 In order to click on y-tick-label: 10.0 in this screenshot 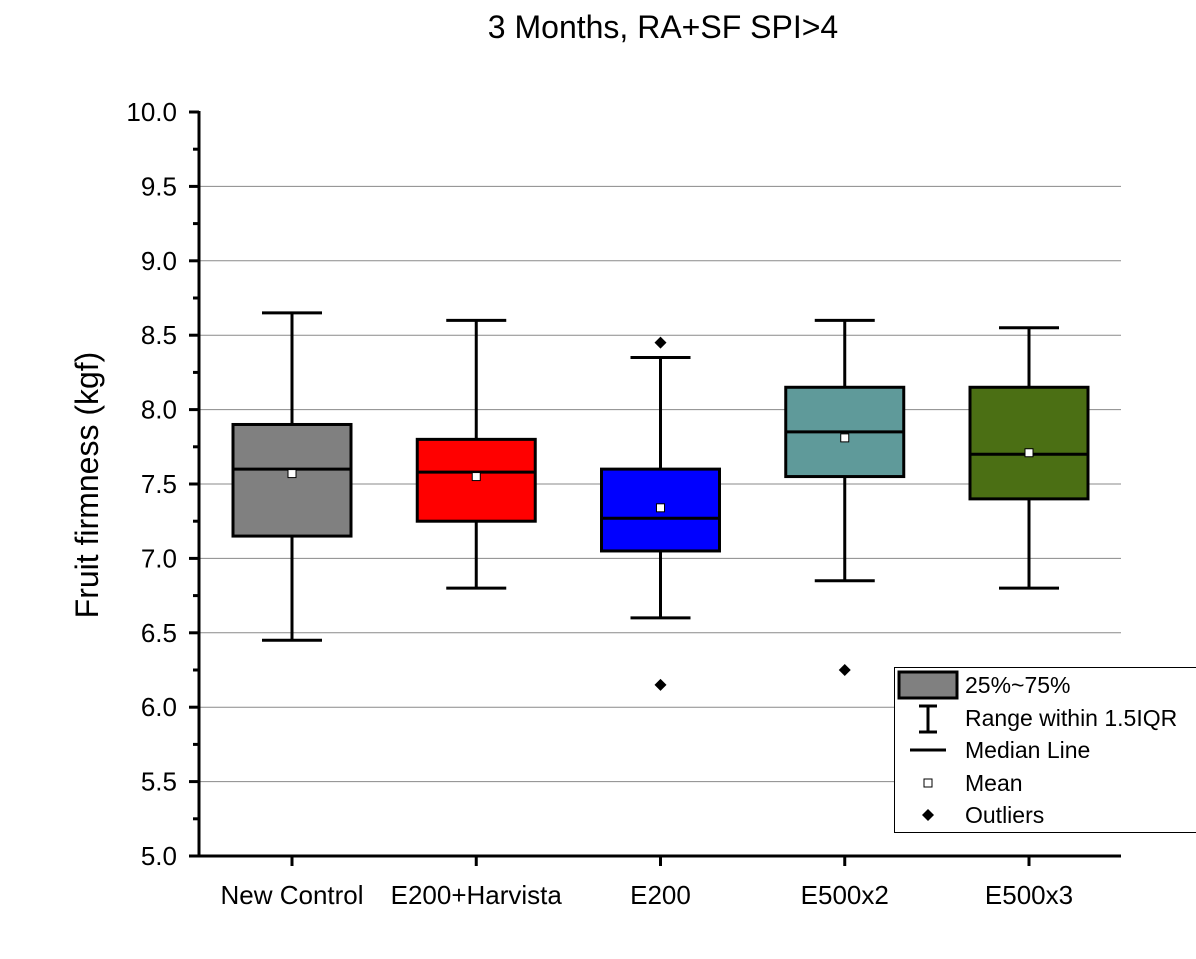, I will do `click(151, 112)`.